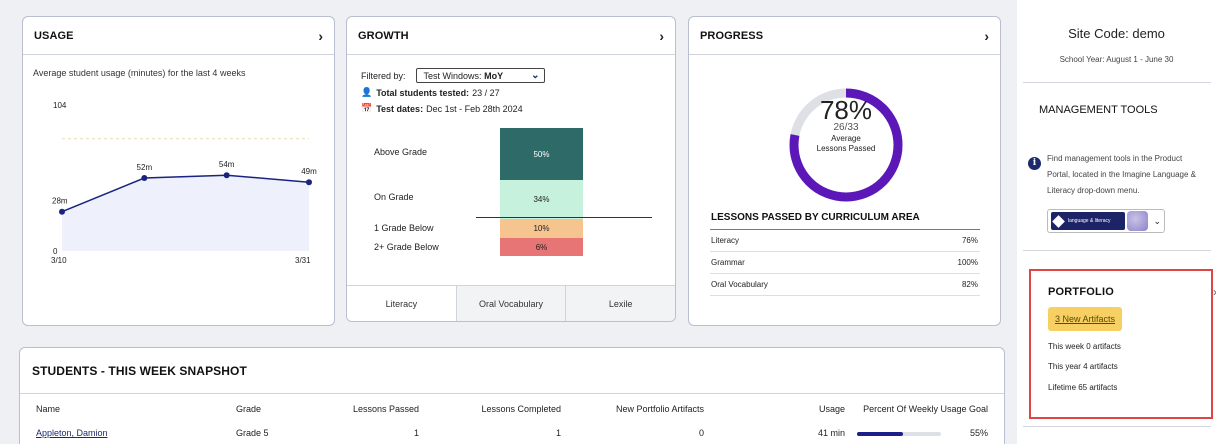  Describe the element at coordinates (60, 201) in the screenshot. I see `usage-data-label: 28m` at that location.